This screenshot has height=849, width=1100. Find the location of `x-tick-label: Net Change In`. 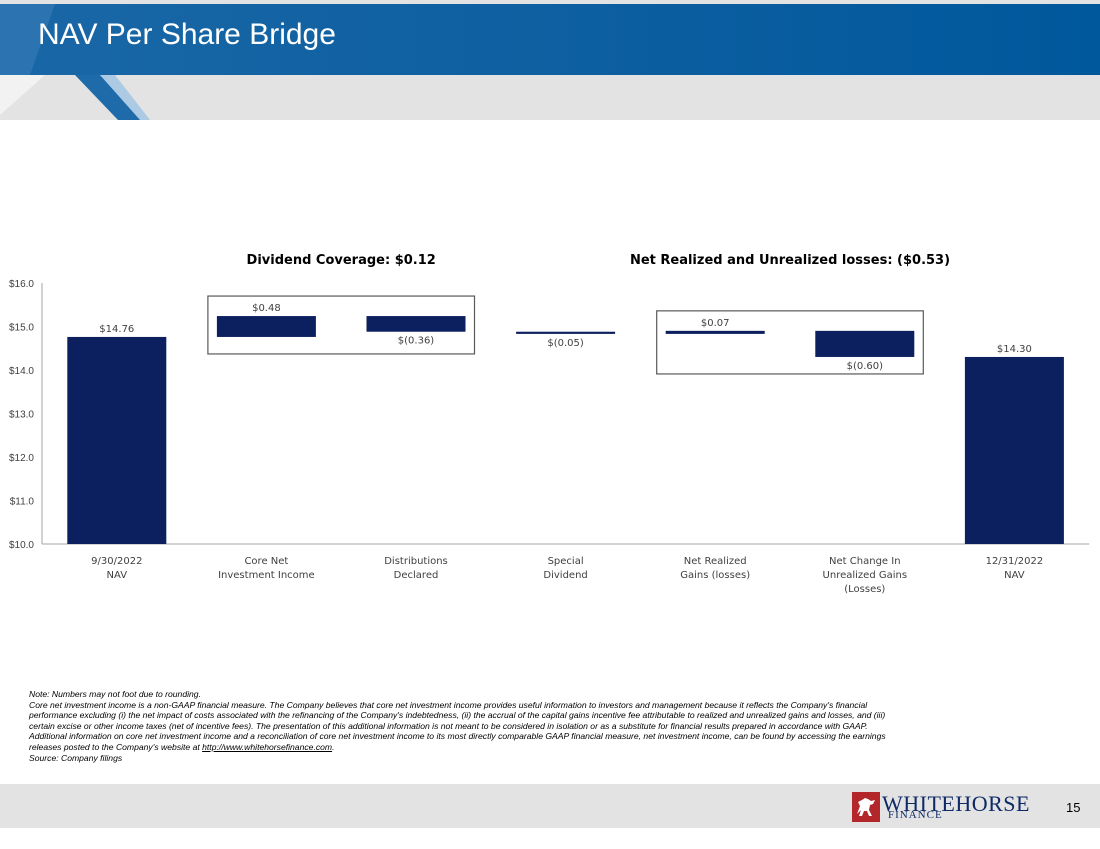

x-tick-label: Net Change In is located at coordinates (864, 561).